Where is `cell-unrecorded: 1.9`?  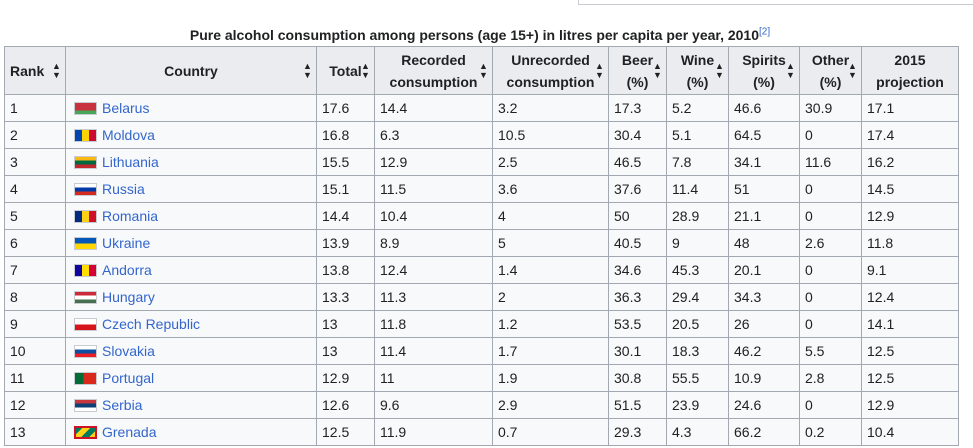
cell-unrecorded: 1.9 is located at coordinates (550, 378).